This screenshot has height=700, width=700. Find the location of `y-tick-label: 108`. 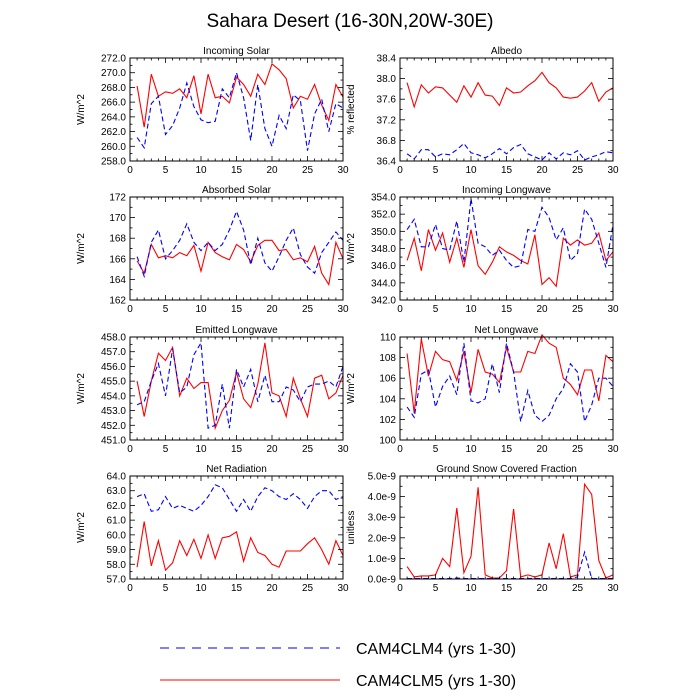

y-tick-label: 108 is located at coordinates (387, 358).